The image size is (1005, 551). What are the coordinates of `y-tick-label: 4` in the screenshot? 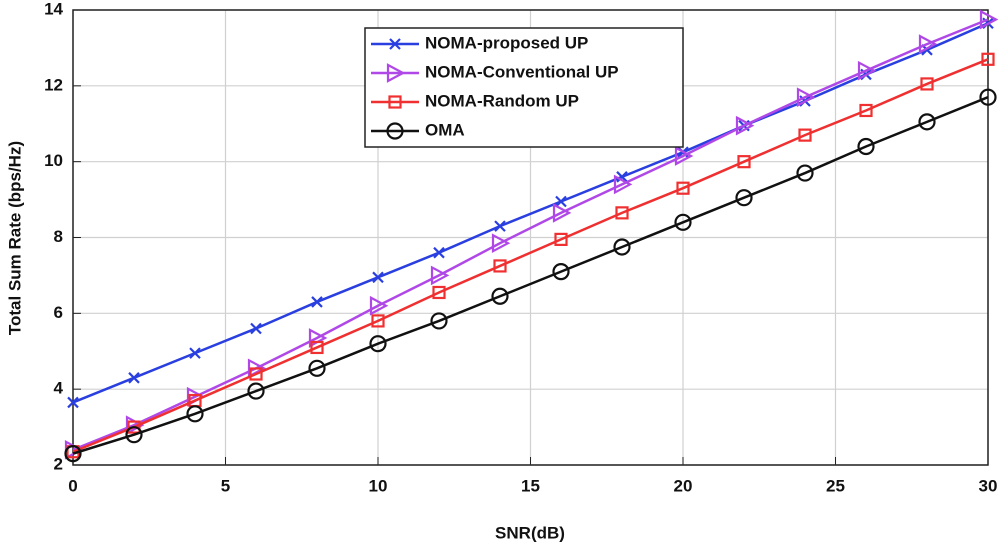 It's located at (59, 388).